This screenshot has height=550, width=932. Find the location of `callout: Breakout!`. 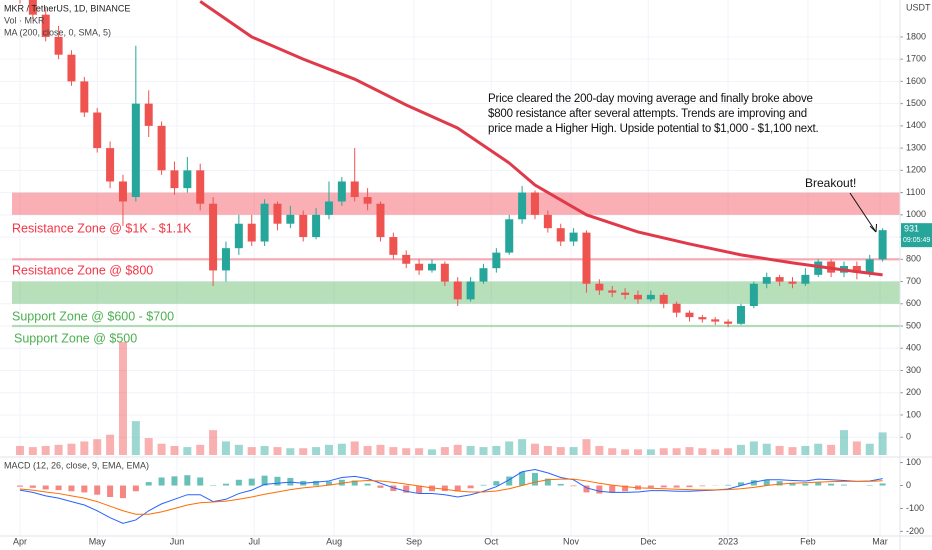

callout: Breakout! is located at coordinates (830, 183).